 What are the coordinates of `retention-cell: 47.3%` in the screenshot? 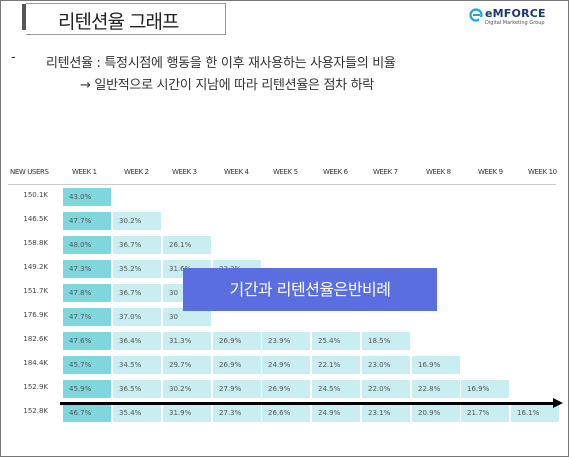 It's located at (87, 269).